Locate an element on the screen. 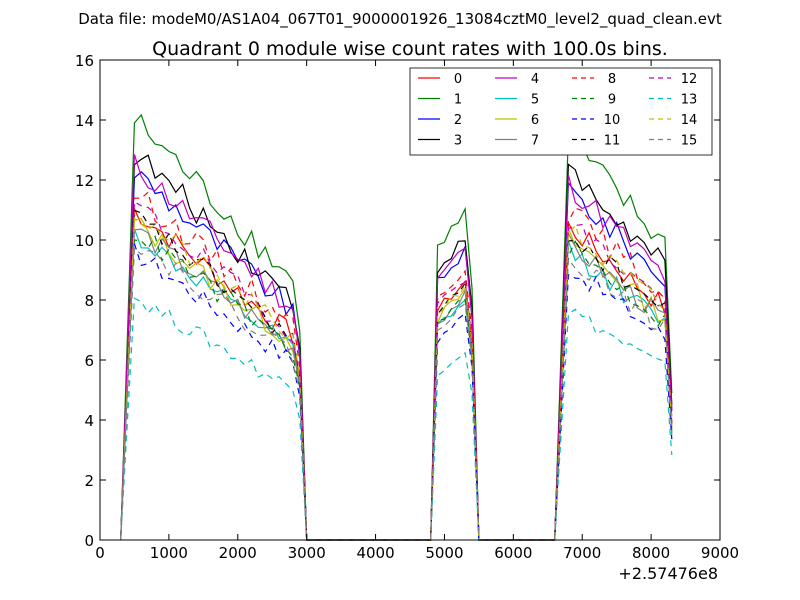 The height and width of the screenshot is (600, 800). legend-label-12: 12 is located at coordinates (689, 79).